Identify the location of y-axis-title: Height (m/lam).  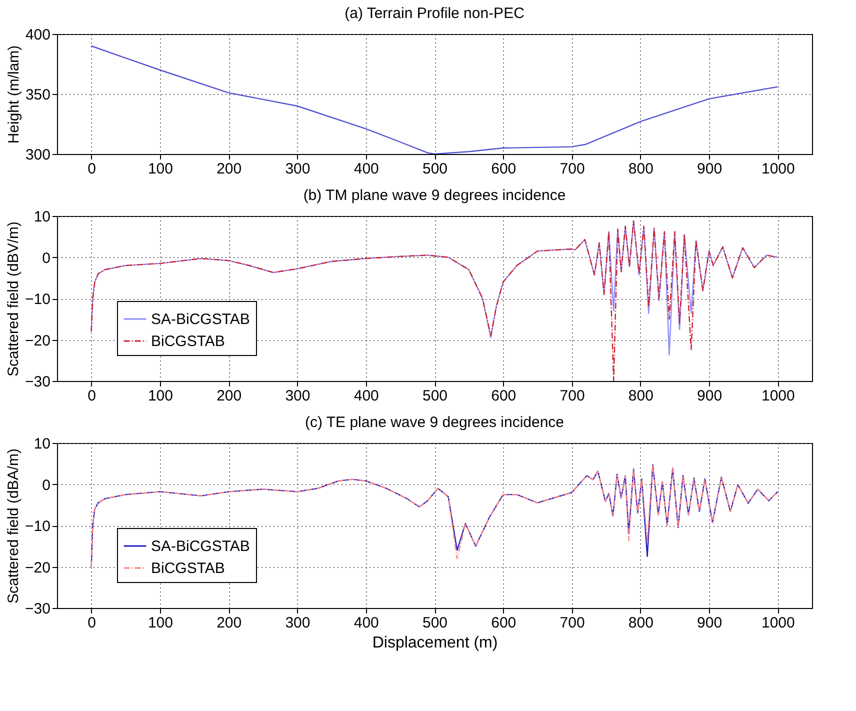
(13, 94).